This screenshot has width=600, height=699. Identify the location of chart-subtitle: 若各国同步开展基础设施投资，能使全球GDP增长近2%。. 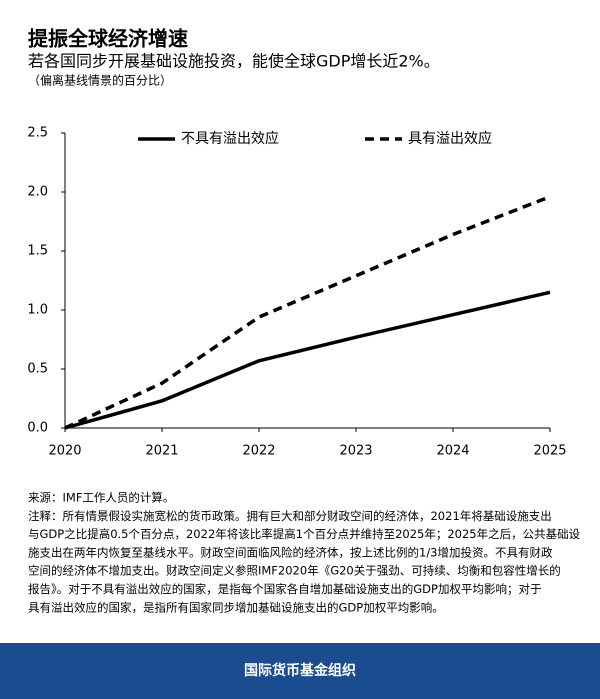
(234, 61).